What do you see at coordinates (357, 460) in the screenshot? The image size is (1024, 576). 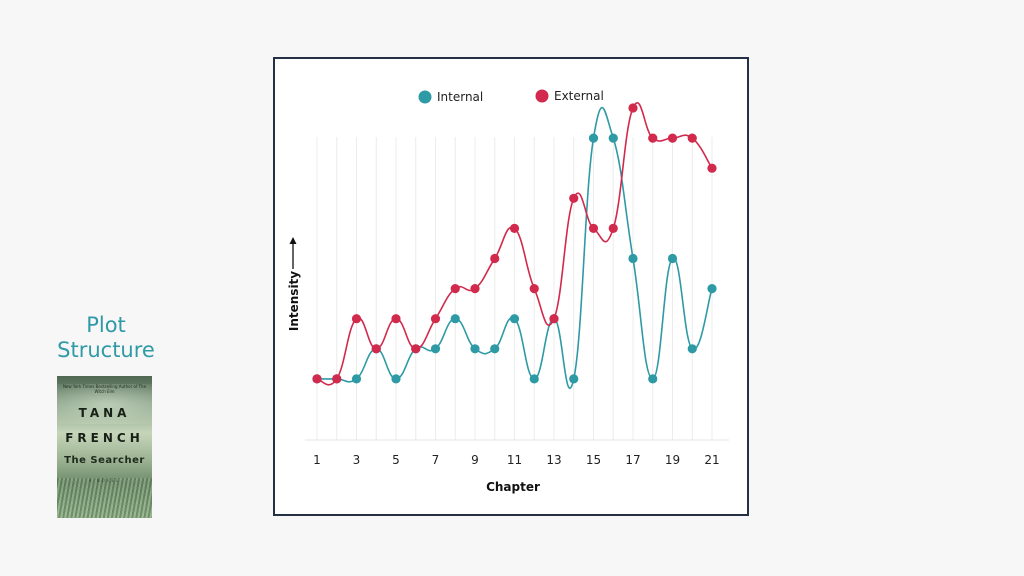 I see `x-tick-label: 3` at bounding box center [357, 460].